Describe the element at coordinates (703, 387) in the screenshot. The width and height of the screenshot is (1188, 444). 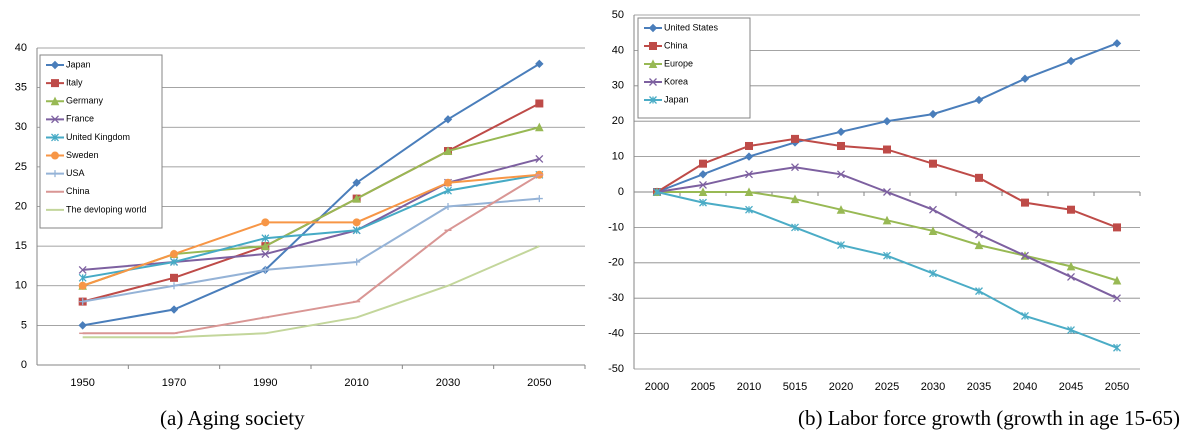
I see `x-tick-label: 2005` at that location.